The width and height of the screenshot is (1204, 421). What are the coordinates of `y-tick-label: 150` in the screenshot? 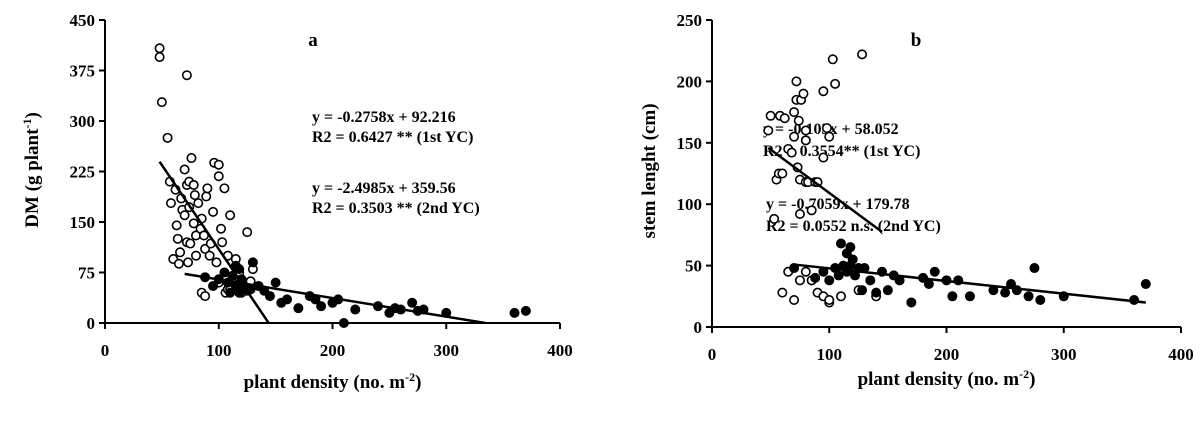 It's located at (83, 222).